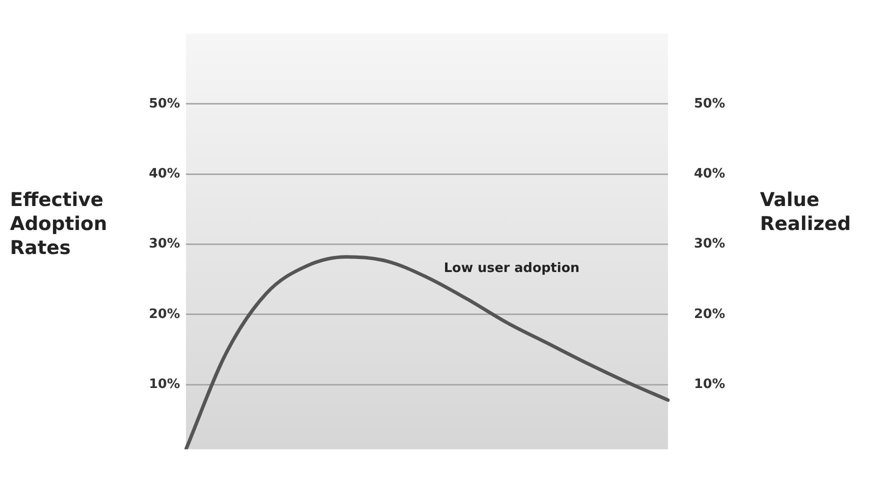 The height and width of the screenshot is (483, 869). What do you see at coordinates (806, 212) in the screenshot?
I see `y2-axis-title: Value Realized` at bounding box center [806, 212].